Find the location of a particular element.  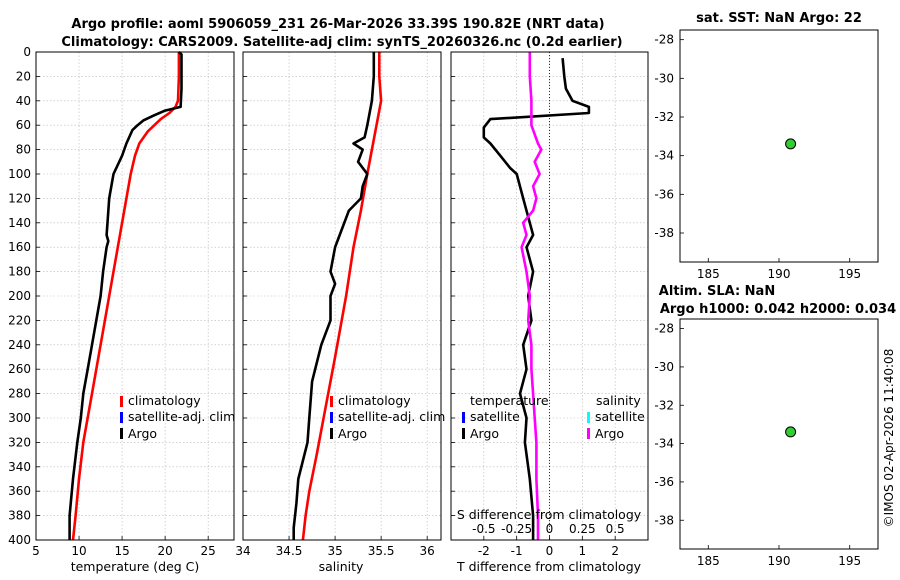

salinity-xlabel: salinity is located at coordinates (341, 566).